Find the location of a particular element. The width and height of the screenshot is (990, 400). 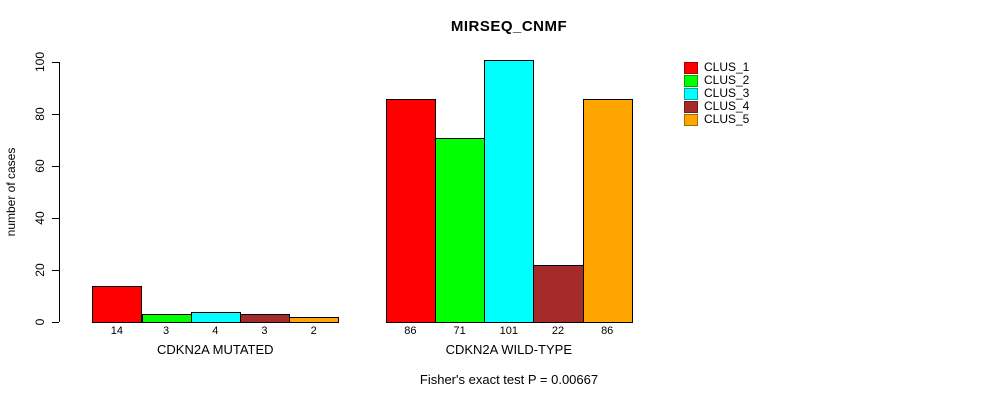

legend-label: CLUS_2 is located at coordinates (727, 80).